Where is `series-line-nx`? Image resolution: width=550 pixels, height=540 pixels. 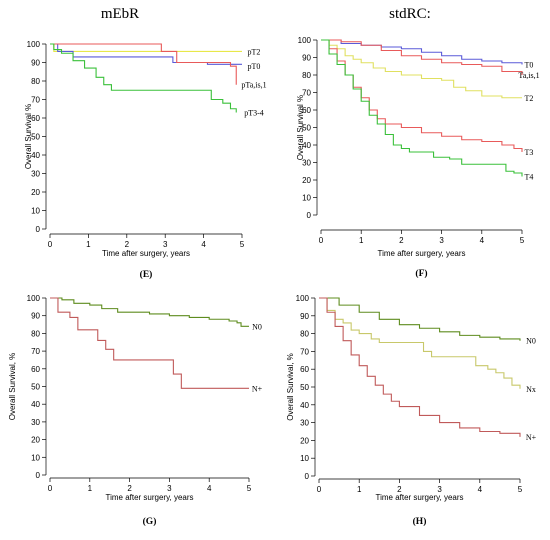
series-line-nx is located at coordinates (420, 343).